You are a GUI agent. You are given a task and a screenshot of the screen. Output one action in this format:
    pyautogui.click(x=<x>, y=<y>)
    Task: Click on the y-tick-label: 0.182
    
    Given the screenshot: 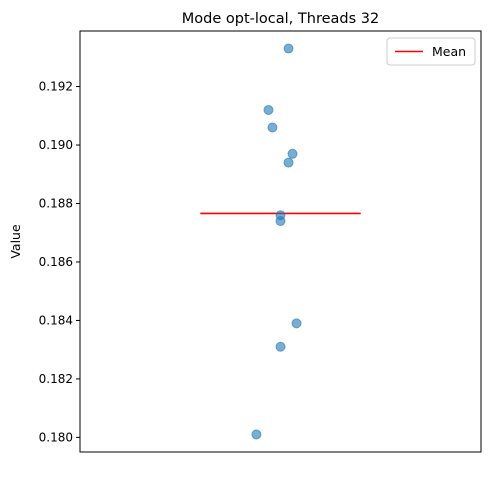 What is the action you would take?
    pyautogui.click(x=56, y=379)
    